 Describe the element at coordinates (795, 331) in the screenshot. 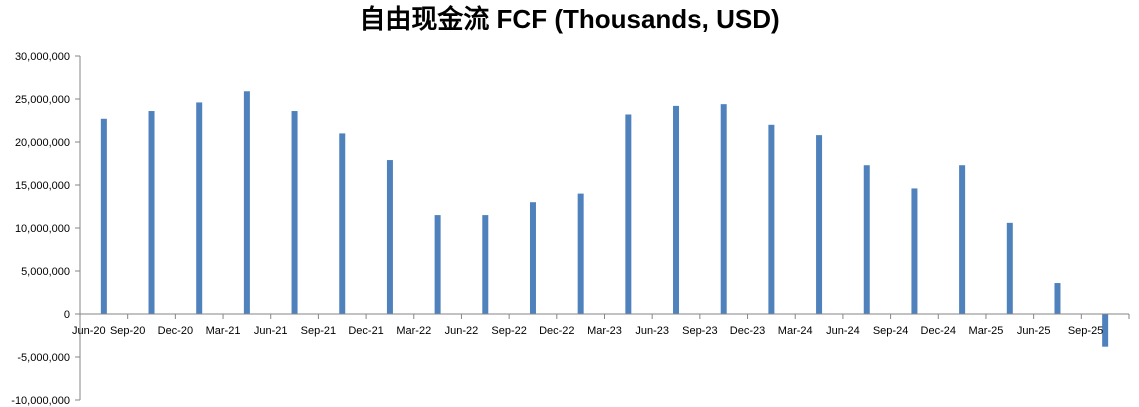

I see `x-tick-label: Mar-24` at that location.